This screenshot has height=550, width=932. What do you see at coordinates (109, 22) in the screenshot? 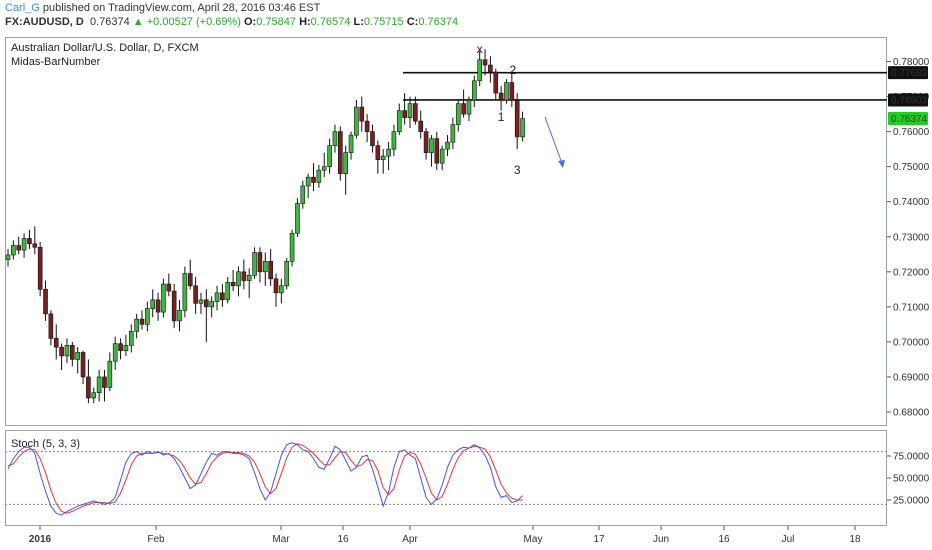
I see `last-price: 0.76374` at bounding box center [109, 22].